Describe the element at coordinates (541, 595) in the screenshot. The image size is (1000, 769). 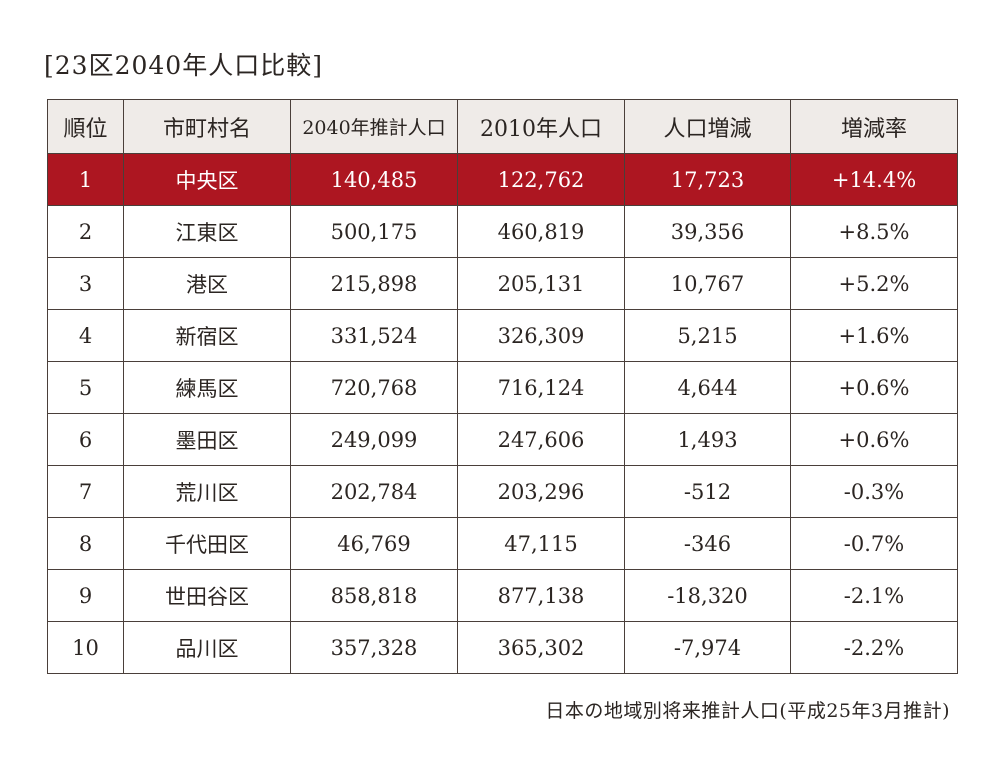
I see `population-2010-cell: 877,138` at that location.